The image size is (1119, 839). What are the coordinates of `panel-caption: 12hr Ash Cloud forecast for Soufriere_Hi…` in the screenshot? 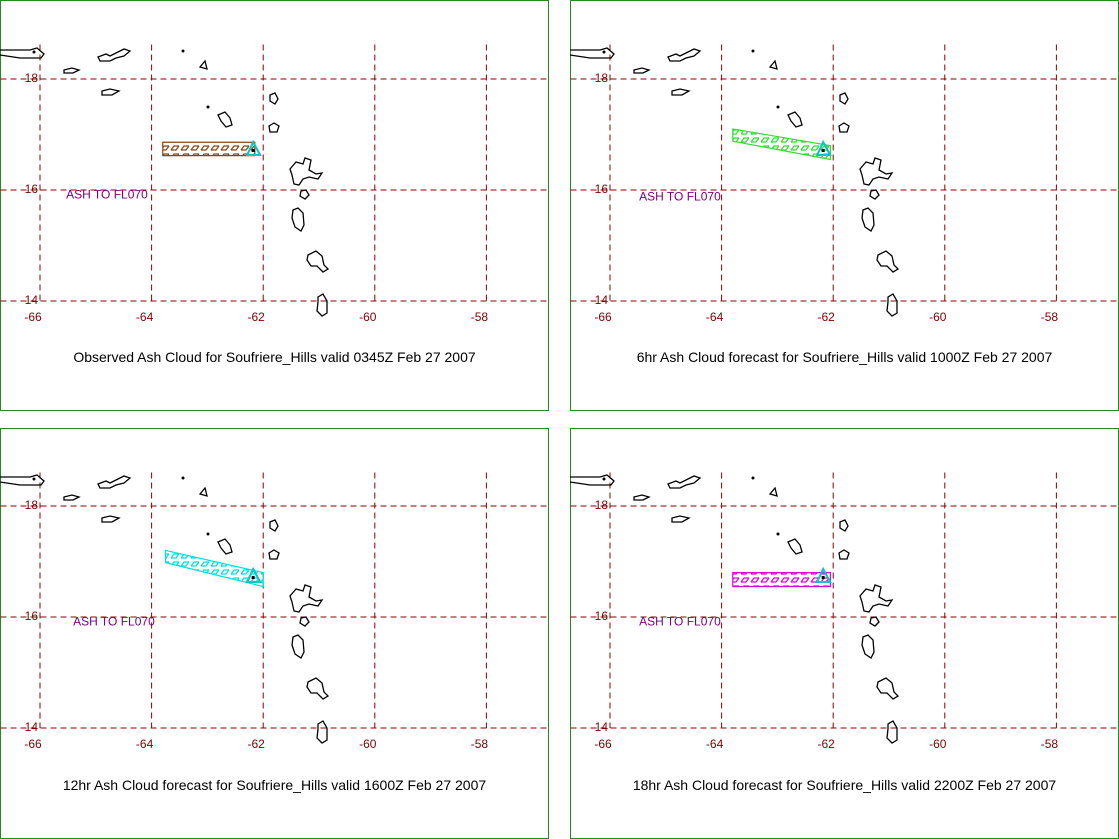 It's located at (275, 785).